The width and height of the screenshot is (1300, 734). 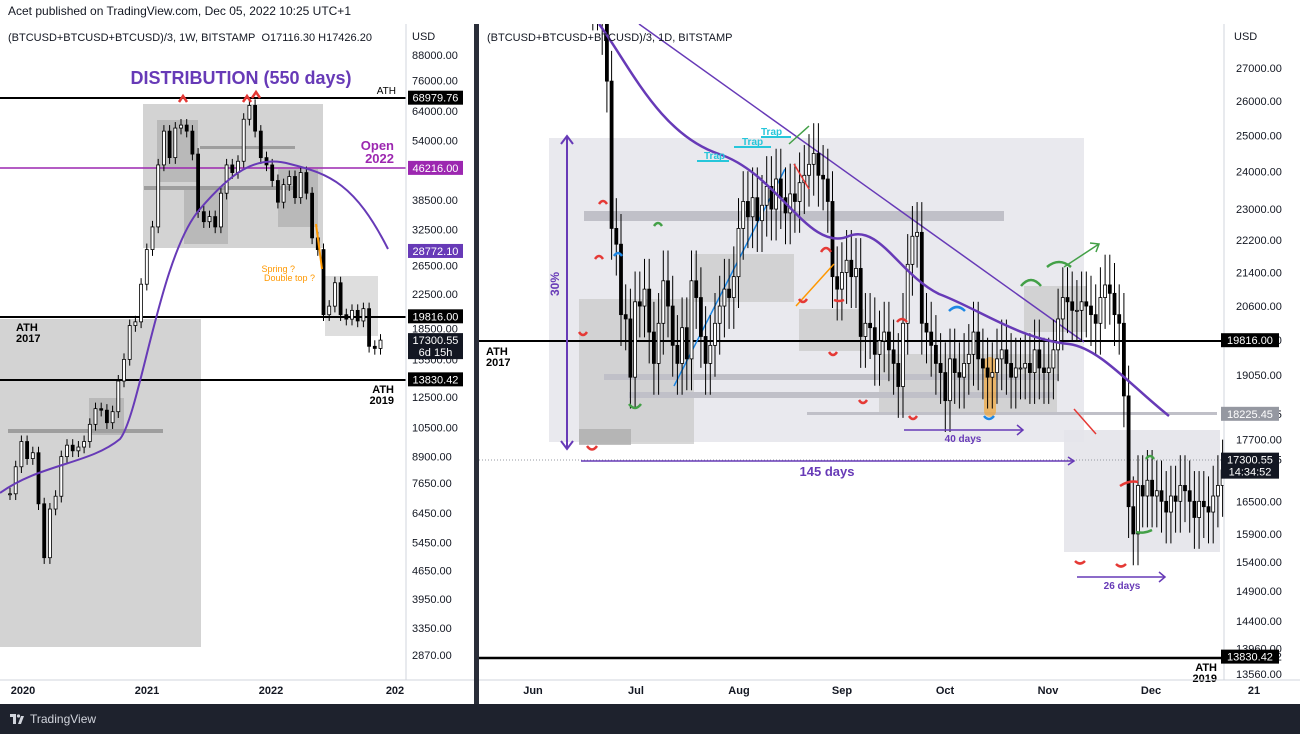 I want to click on price-tick-label: 54000.00, so click(x=435, y=142).